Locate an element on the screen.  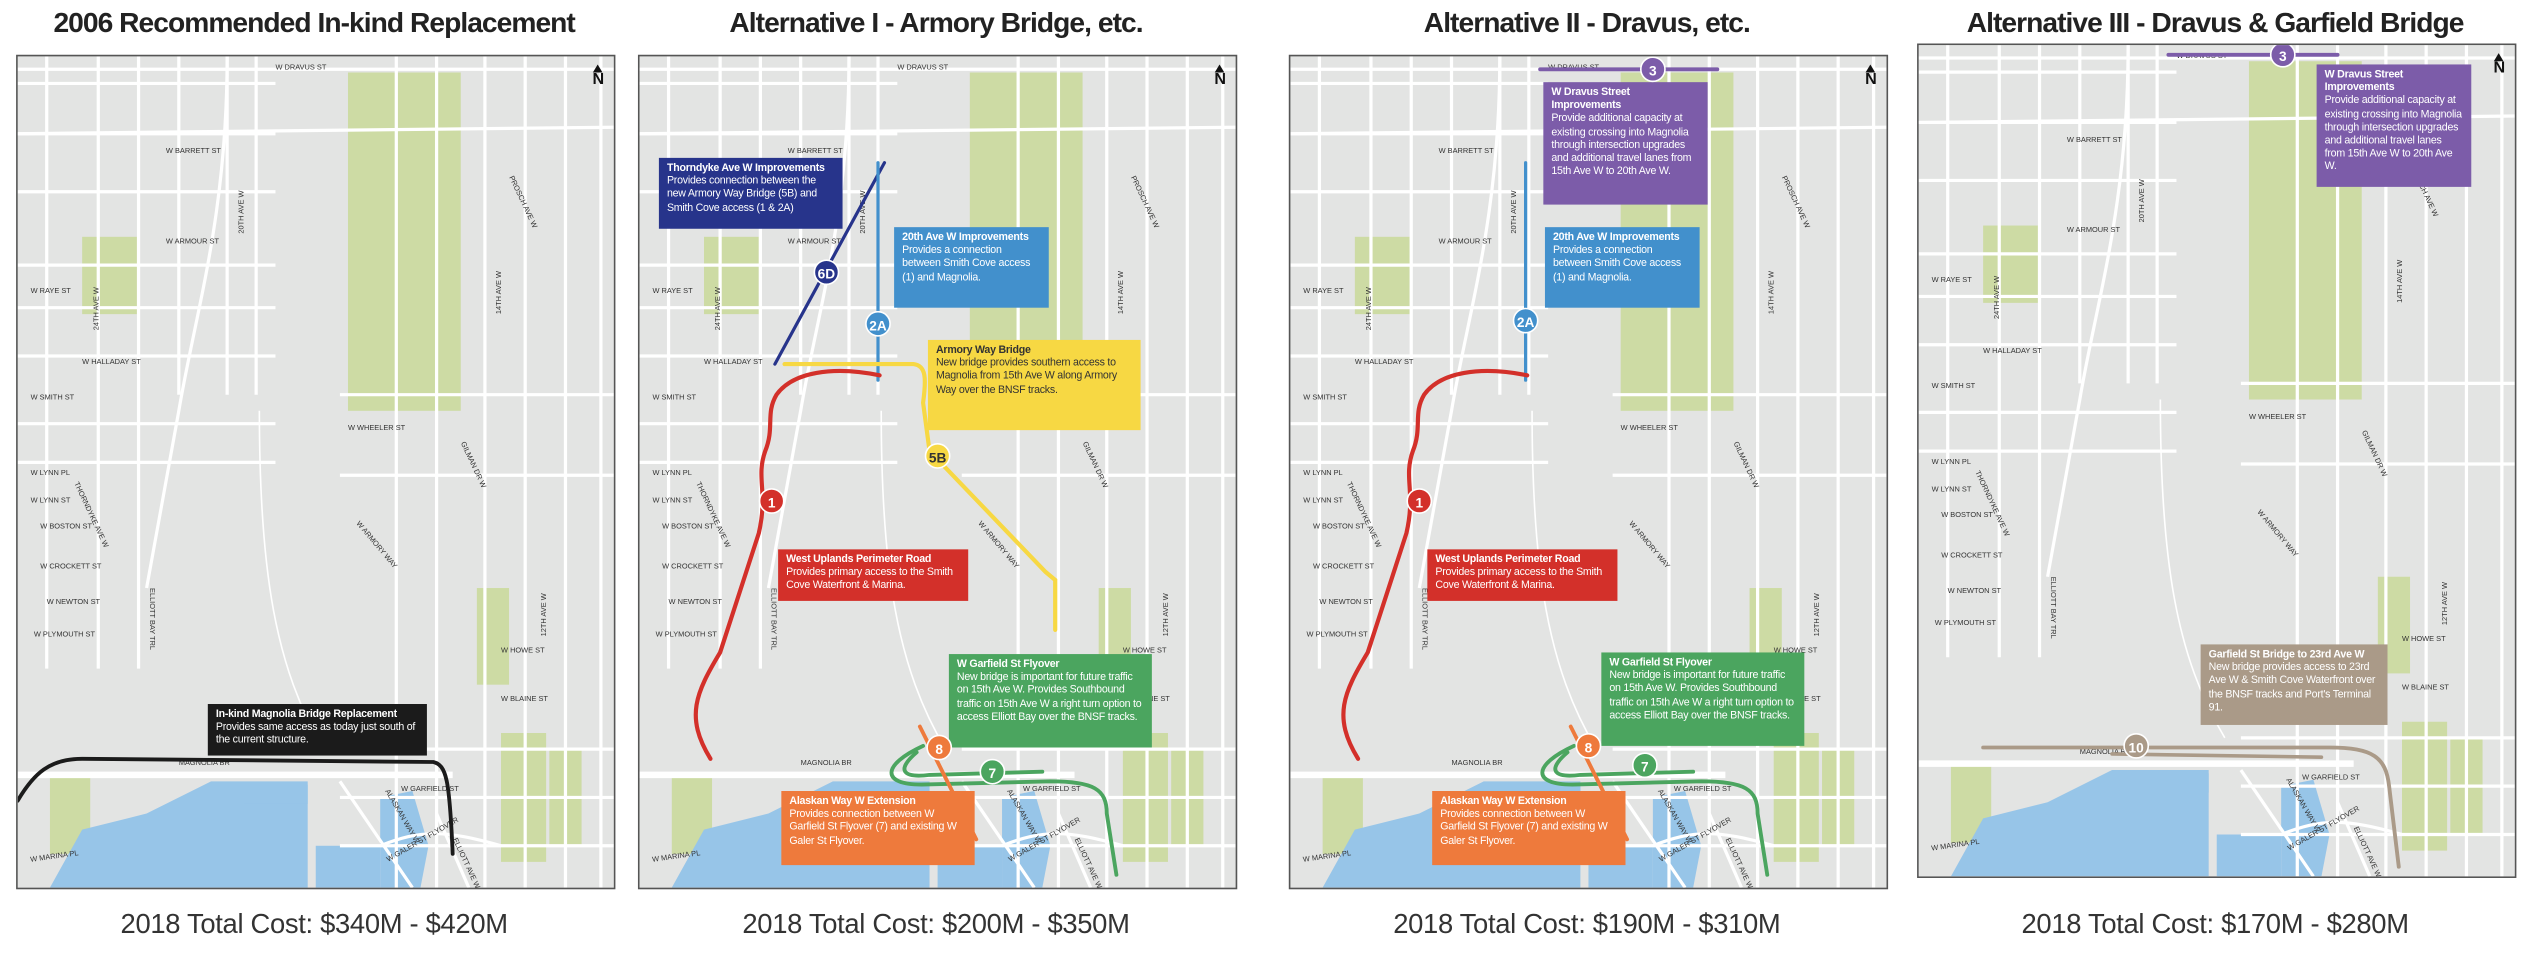
callout-title: Garfield St Bridge to 23rd Ave W is located at coordinates (2286, 655).